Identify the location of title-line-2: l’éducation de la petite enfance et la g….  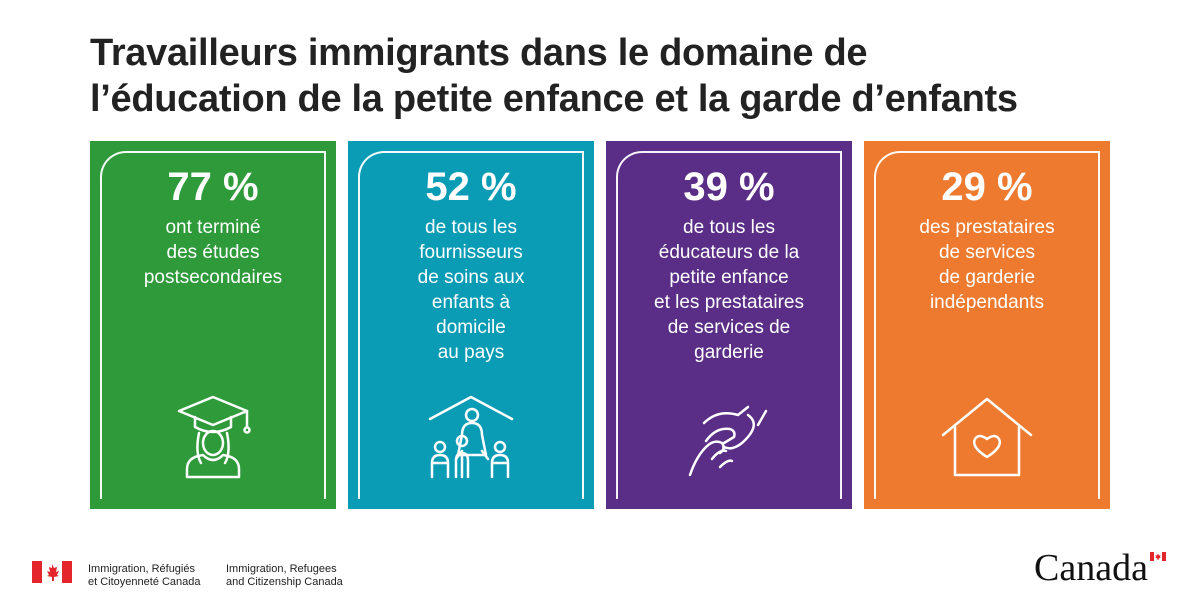
(554, 99).